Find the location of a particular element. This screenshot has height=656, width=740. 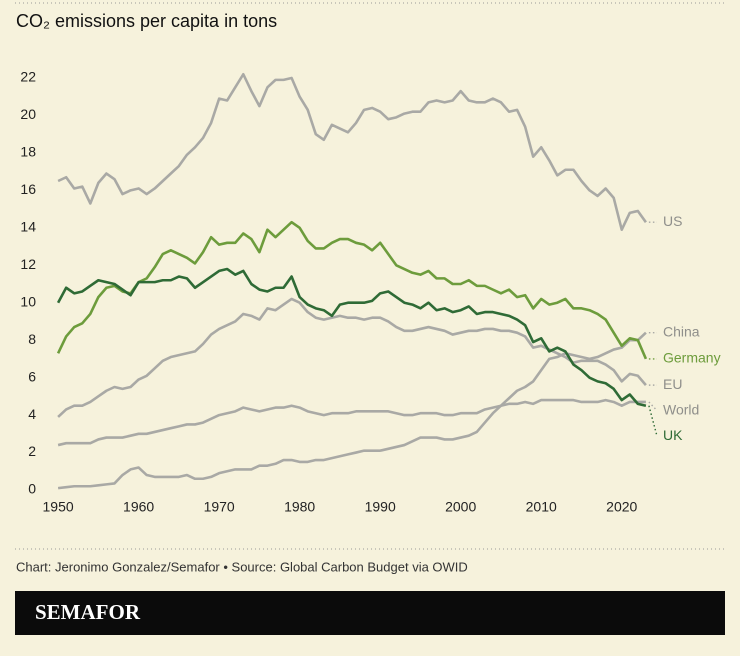

series-label: China is located at coordinates (681, 331).